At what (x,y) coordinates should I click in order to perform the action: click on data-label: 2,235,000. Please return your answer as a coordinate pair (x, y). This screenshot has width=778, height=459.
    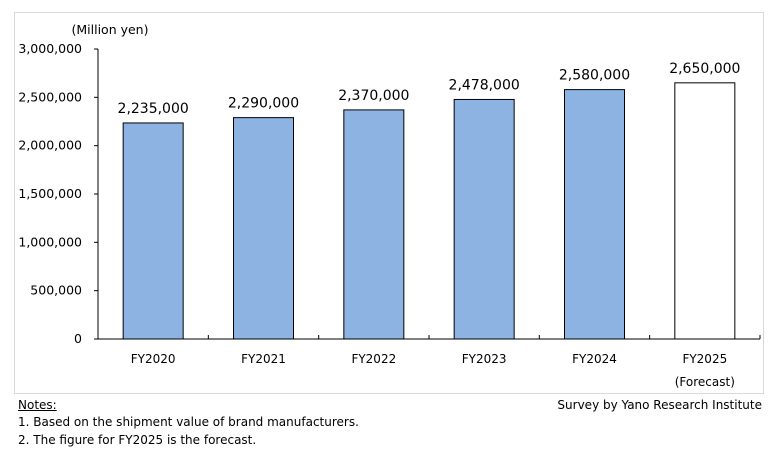
    Looking at the image, I should click on (153, 109).